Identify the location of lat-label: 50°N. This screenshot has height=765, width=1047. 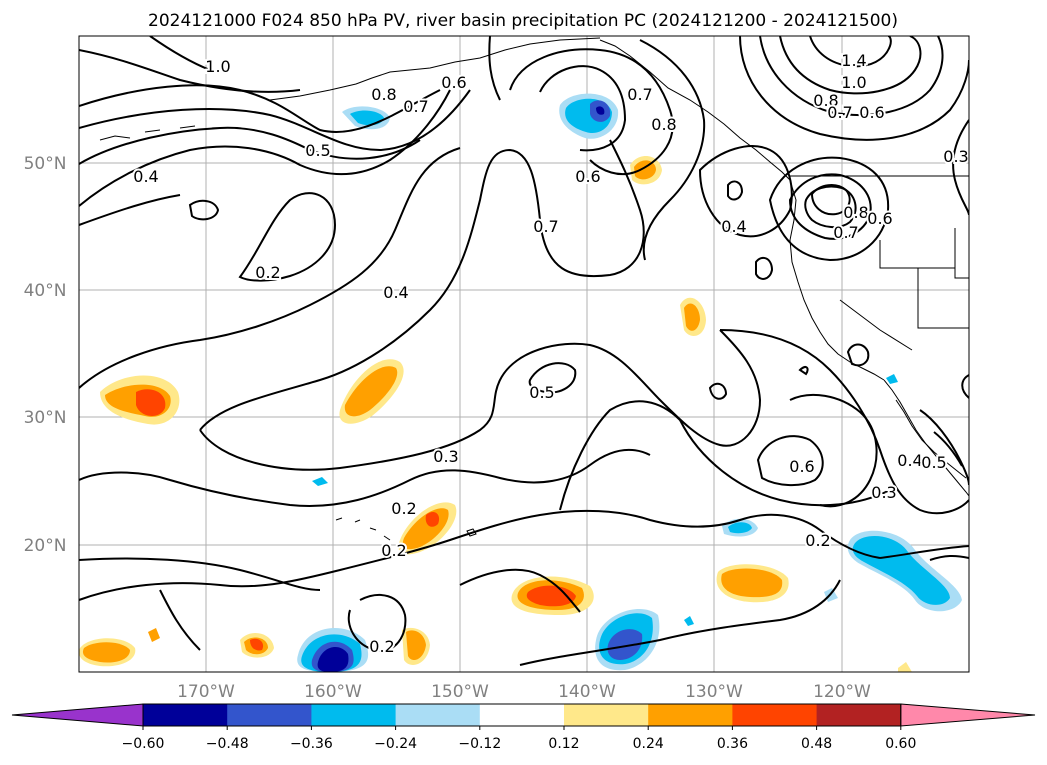
(45, 164).